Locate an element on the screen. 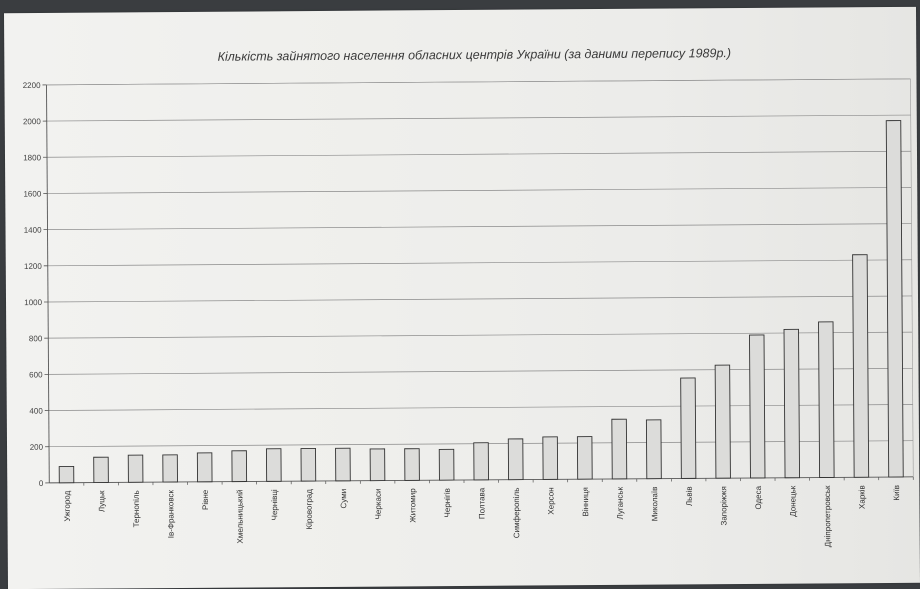  y-tick-label: 0 is located at coordinates (41, 483).